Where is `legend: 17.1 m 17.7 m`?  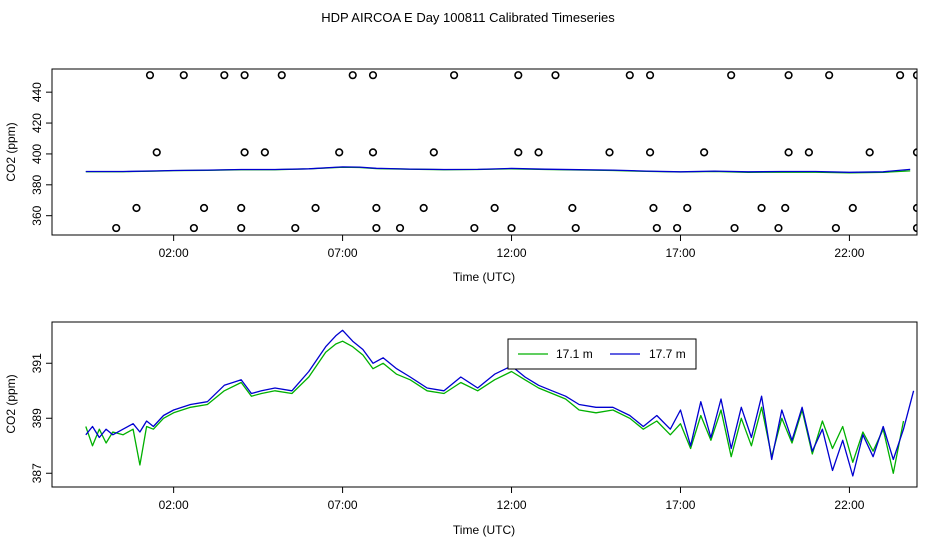
legend: 17.1 m 17.7 m is located at coordinates (602, 354).